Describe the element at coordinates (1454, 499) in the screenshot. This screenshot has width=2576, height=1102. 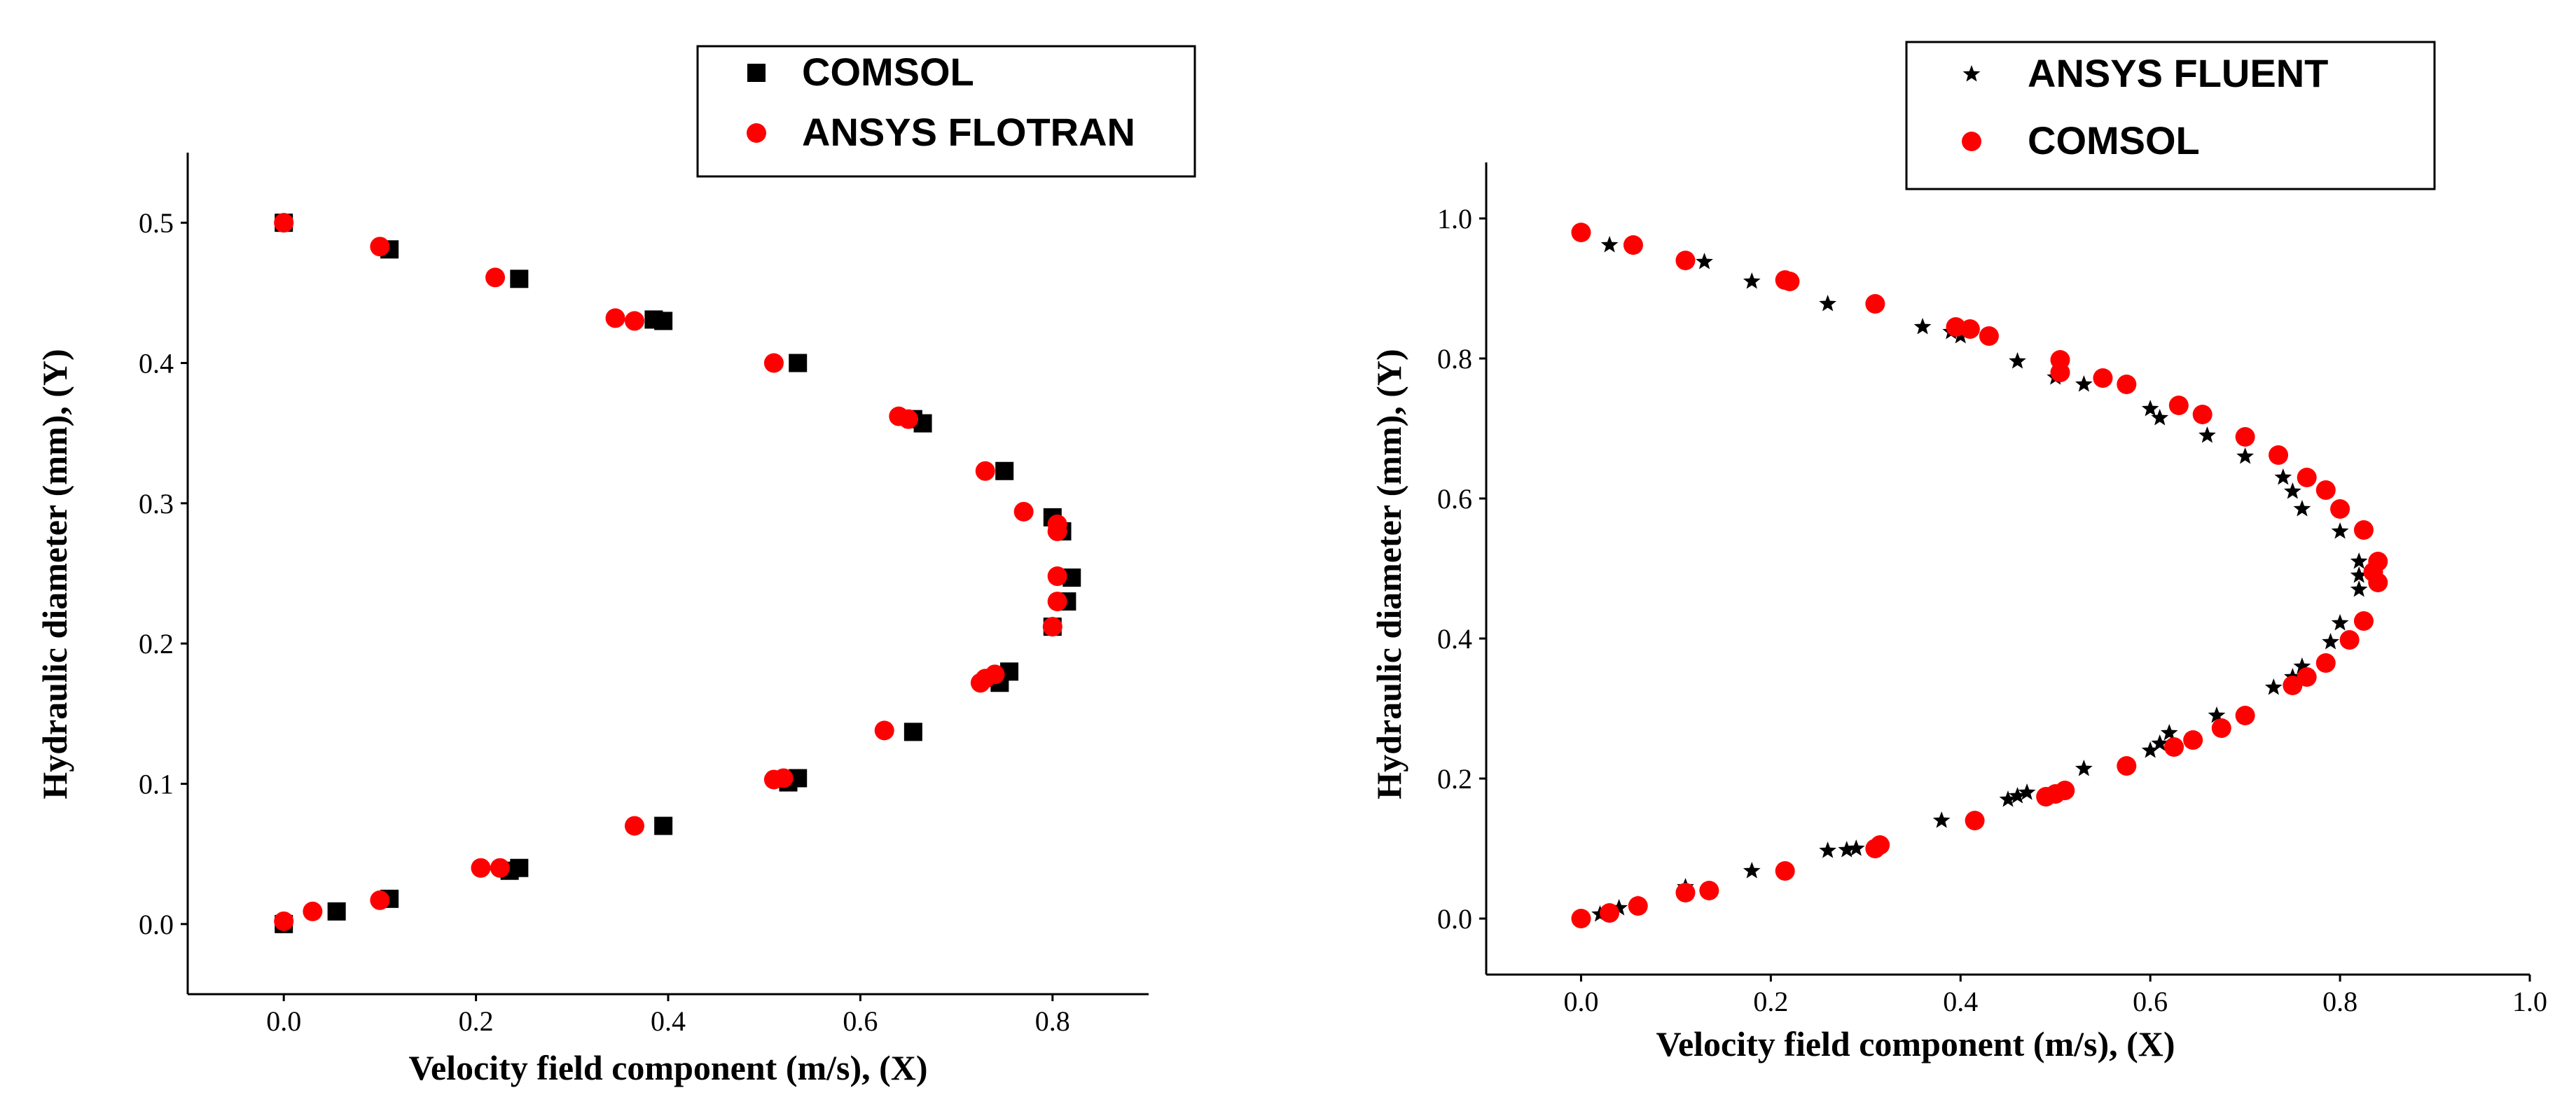
I see `y-tick-label: 0.6` at that location.